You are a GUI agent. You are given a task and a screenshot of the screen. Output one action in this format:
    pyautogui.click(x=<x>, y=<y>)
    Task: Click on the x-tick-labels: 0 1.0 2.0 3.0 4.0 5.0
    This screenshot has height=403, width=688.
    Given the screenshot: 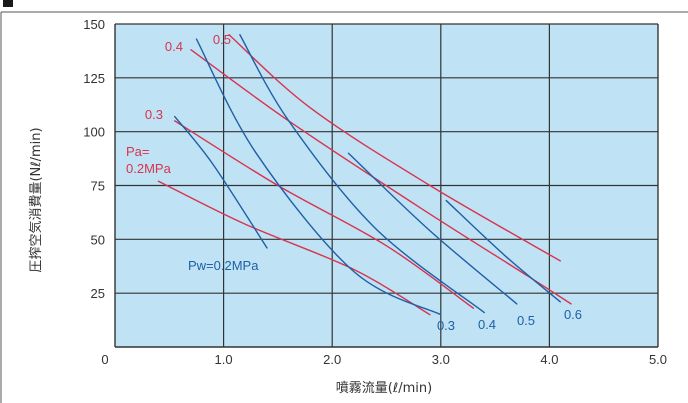 What is the action you would take?
    pyautogui.click(x=384, y=359)
    